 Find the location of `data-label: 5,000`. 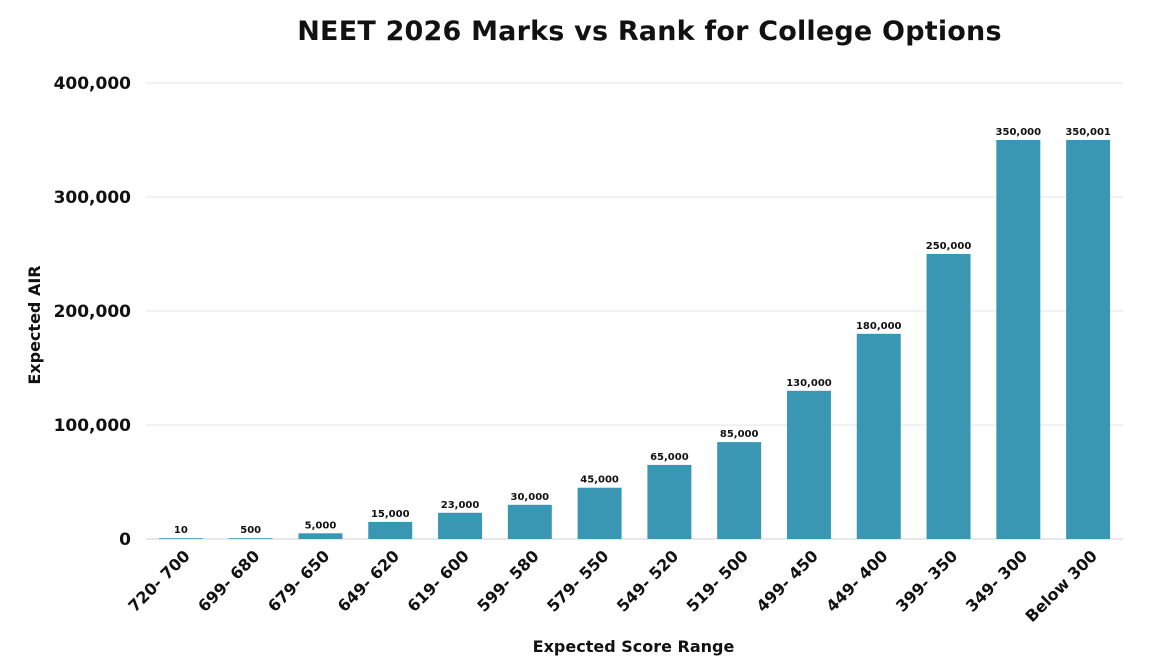

data-label: 5,000 is located at coordinates (321, 525).